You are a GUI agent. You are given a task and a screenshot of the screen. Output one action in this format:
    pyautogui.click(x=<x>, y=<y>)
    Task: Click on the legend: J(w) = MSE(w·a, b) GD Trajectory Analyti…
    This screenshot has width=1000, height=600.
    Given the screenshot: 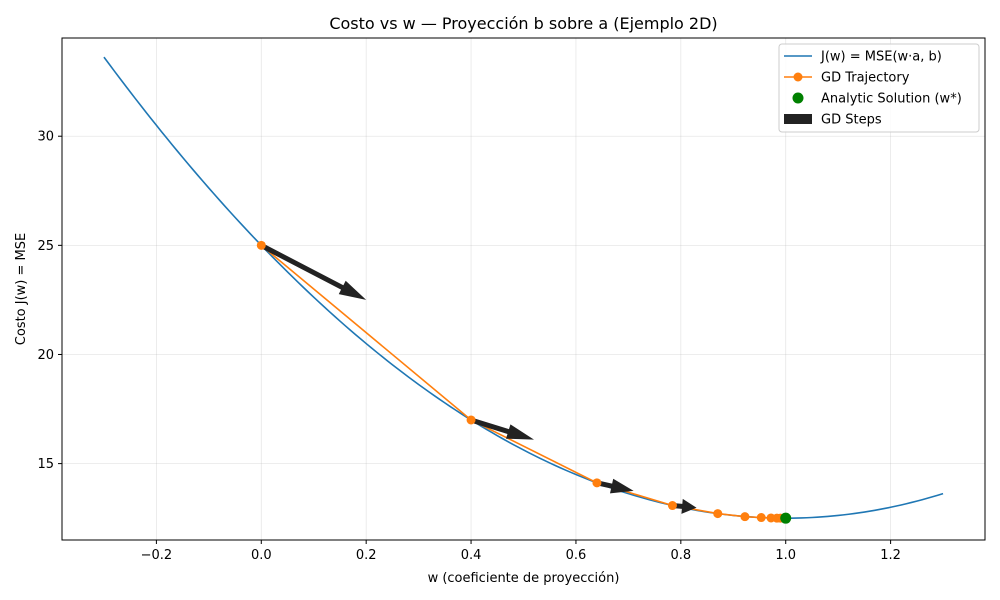 What is the action you would take?
    pyautogui.click(x=879, y=88)
    